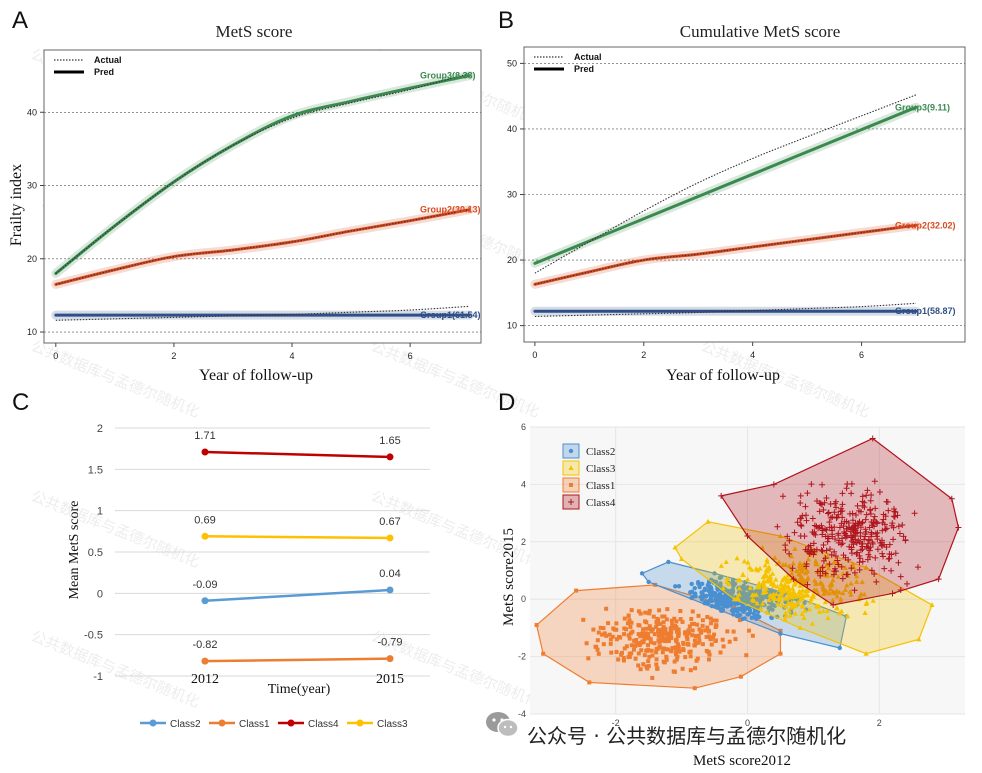 This screenshot has width=982, height=773. What do you see at coordinates (512, 260) in the screenshot?
I see `y-tick-label: 20` at bounding box center [512, 260].